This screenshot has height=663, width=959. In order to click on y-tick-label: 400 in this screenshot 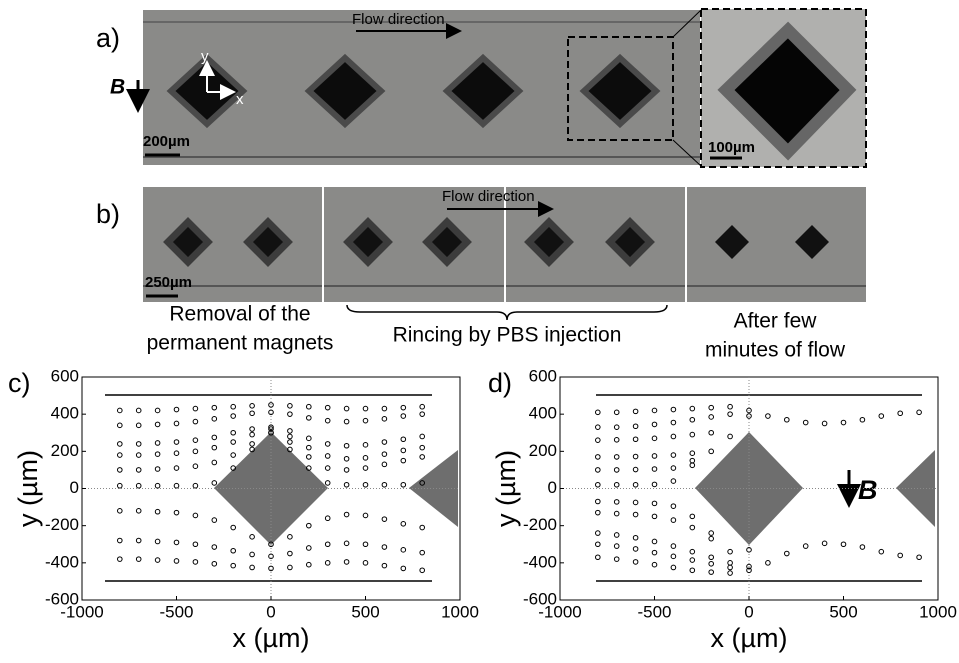, I will do `click(65, 413)`.